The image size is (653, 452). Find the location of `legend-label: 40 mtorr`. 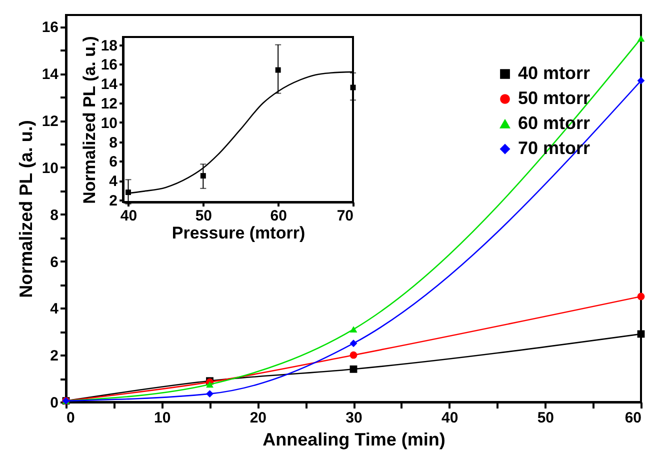

legend-label: 40 mtorr is located at coordinates (554, 73).